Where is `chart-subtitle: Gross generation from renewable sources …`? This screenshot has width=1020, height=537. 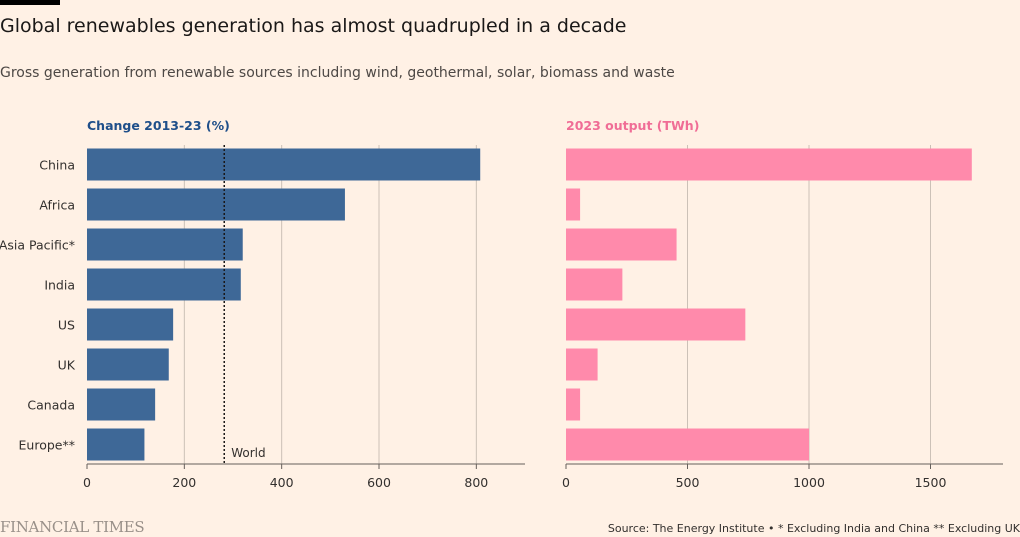
chart-subtitle: Gross generation from renewable sources … is located at coordinates (337, 73).